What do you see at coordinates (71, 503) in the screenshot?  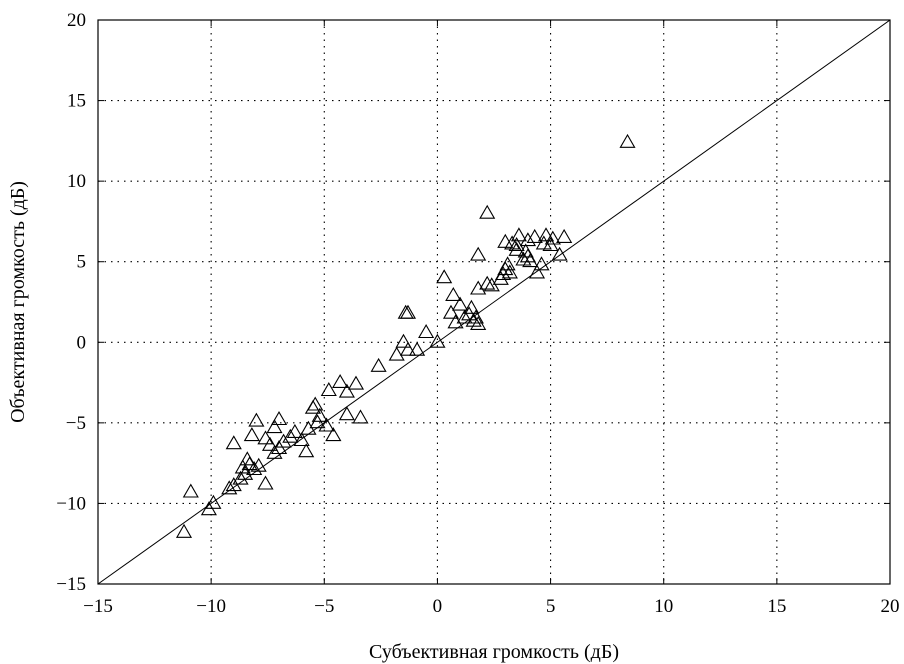 I see `y-tick-label: −10` at bounding box center [71, 503].